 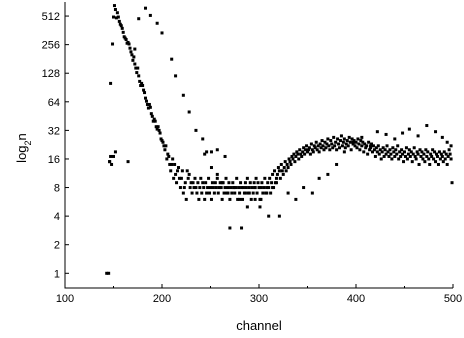 I want to click on y-tick-label: 64, so click(x=54, y=103).